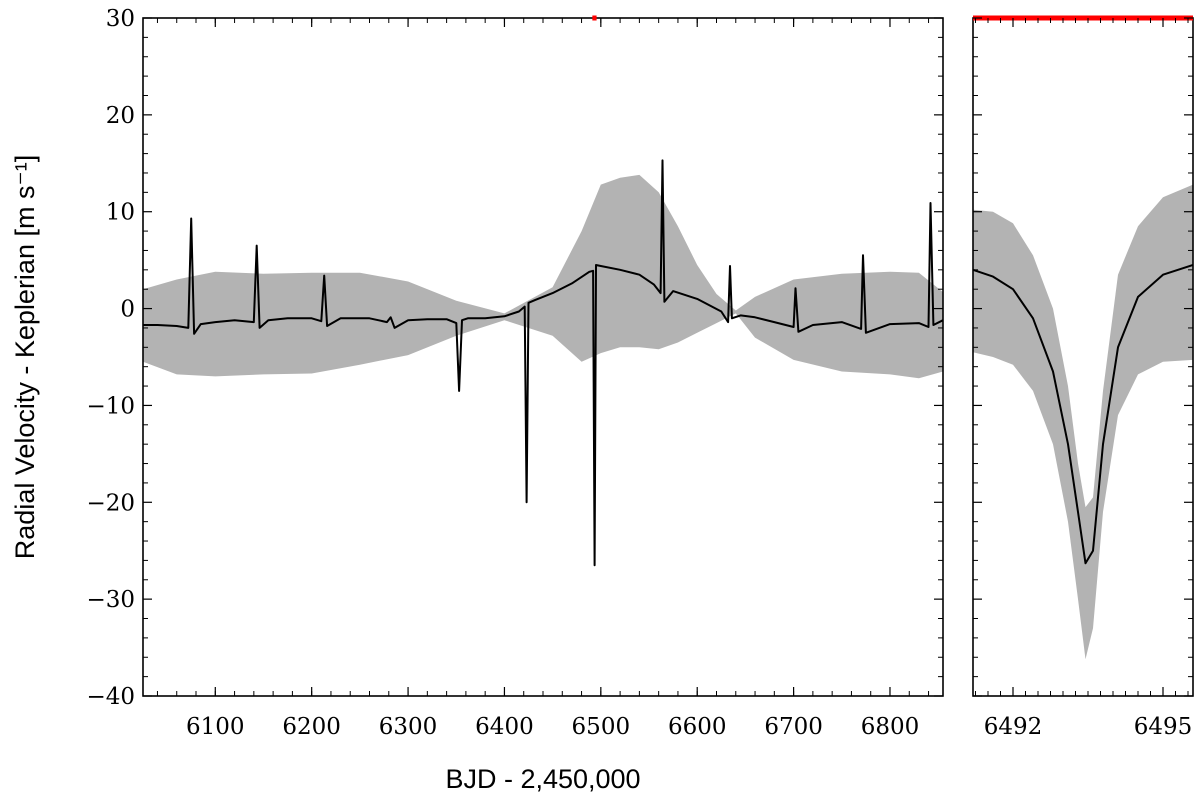 This screenshot has height=804, width=1200. I want to click on y-tick-label: −20, so click(110, 503).